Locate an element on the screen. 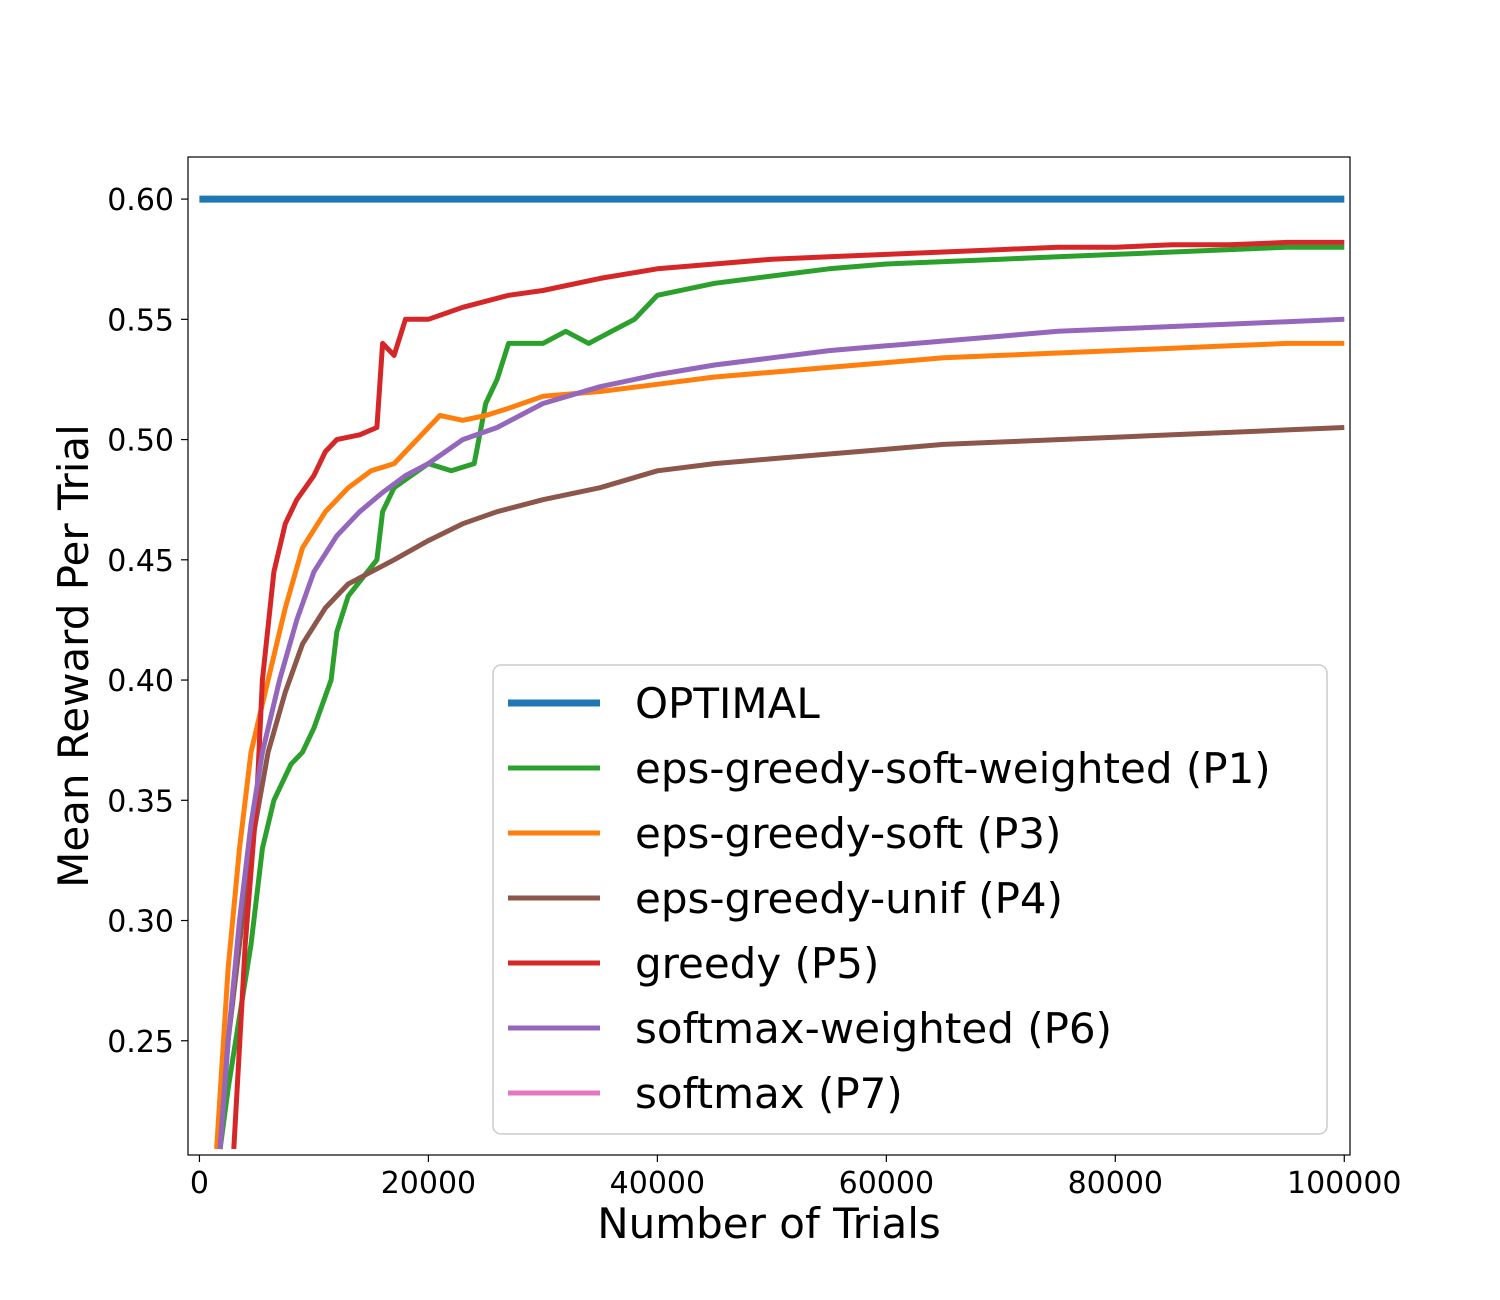  x-axis-ticks: 0 20000 40000 60000 80000 100000 is located at coordinates (796, 1178).